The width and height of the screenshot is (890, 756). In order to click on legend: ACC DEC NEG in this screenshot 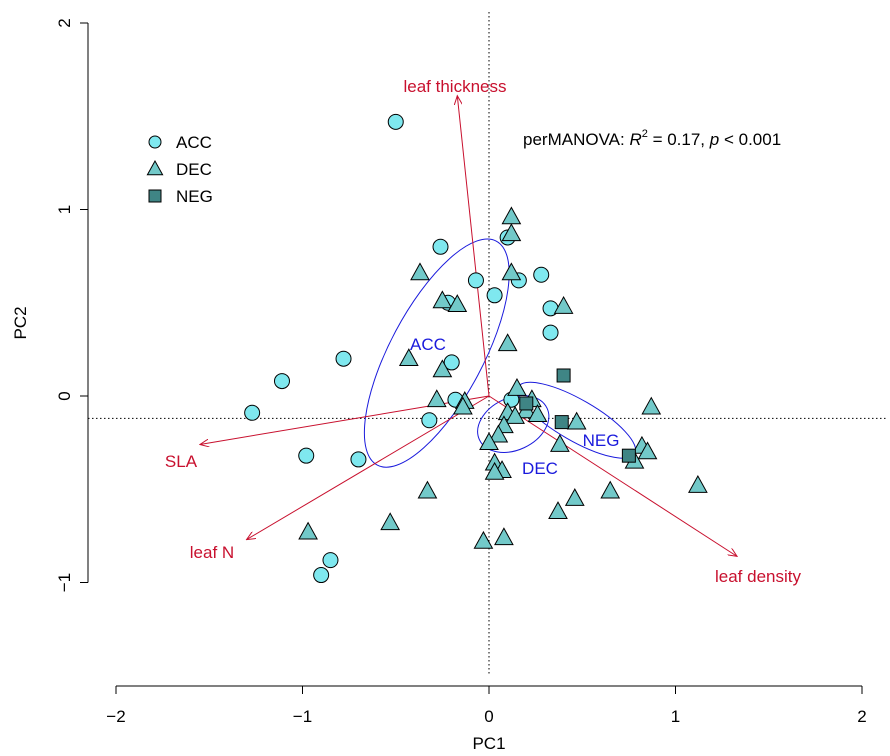, I will do `click(179, 169)`.